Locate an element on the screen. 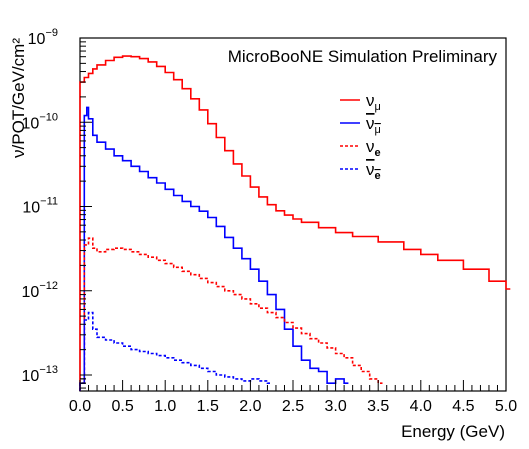 The height and width of the screenshot is (449, 529). y-axis: 10−9 10−10 10−11 10−12 10−13 is located at coordinates (57, 208).